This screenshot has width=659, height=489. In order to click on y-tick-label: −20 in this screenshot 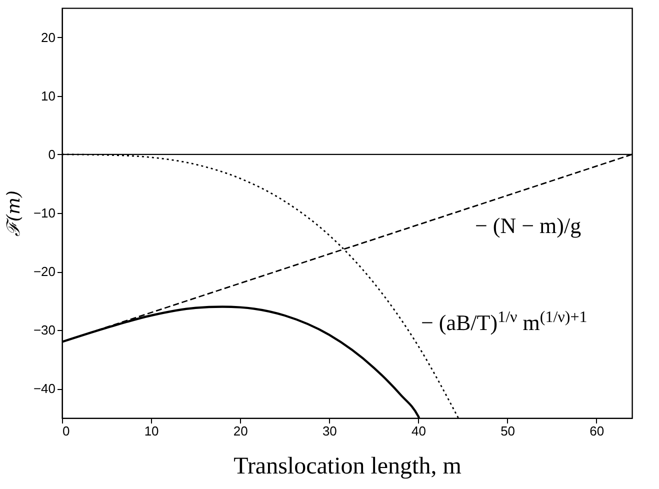, I will do `click(44, 272)`.